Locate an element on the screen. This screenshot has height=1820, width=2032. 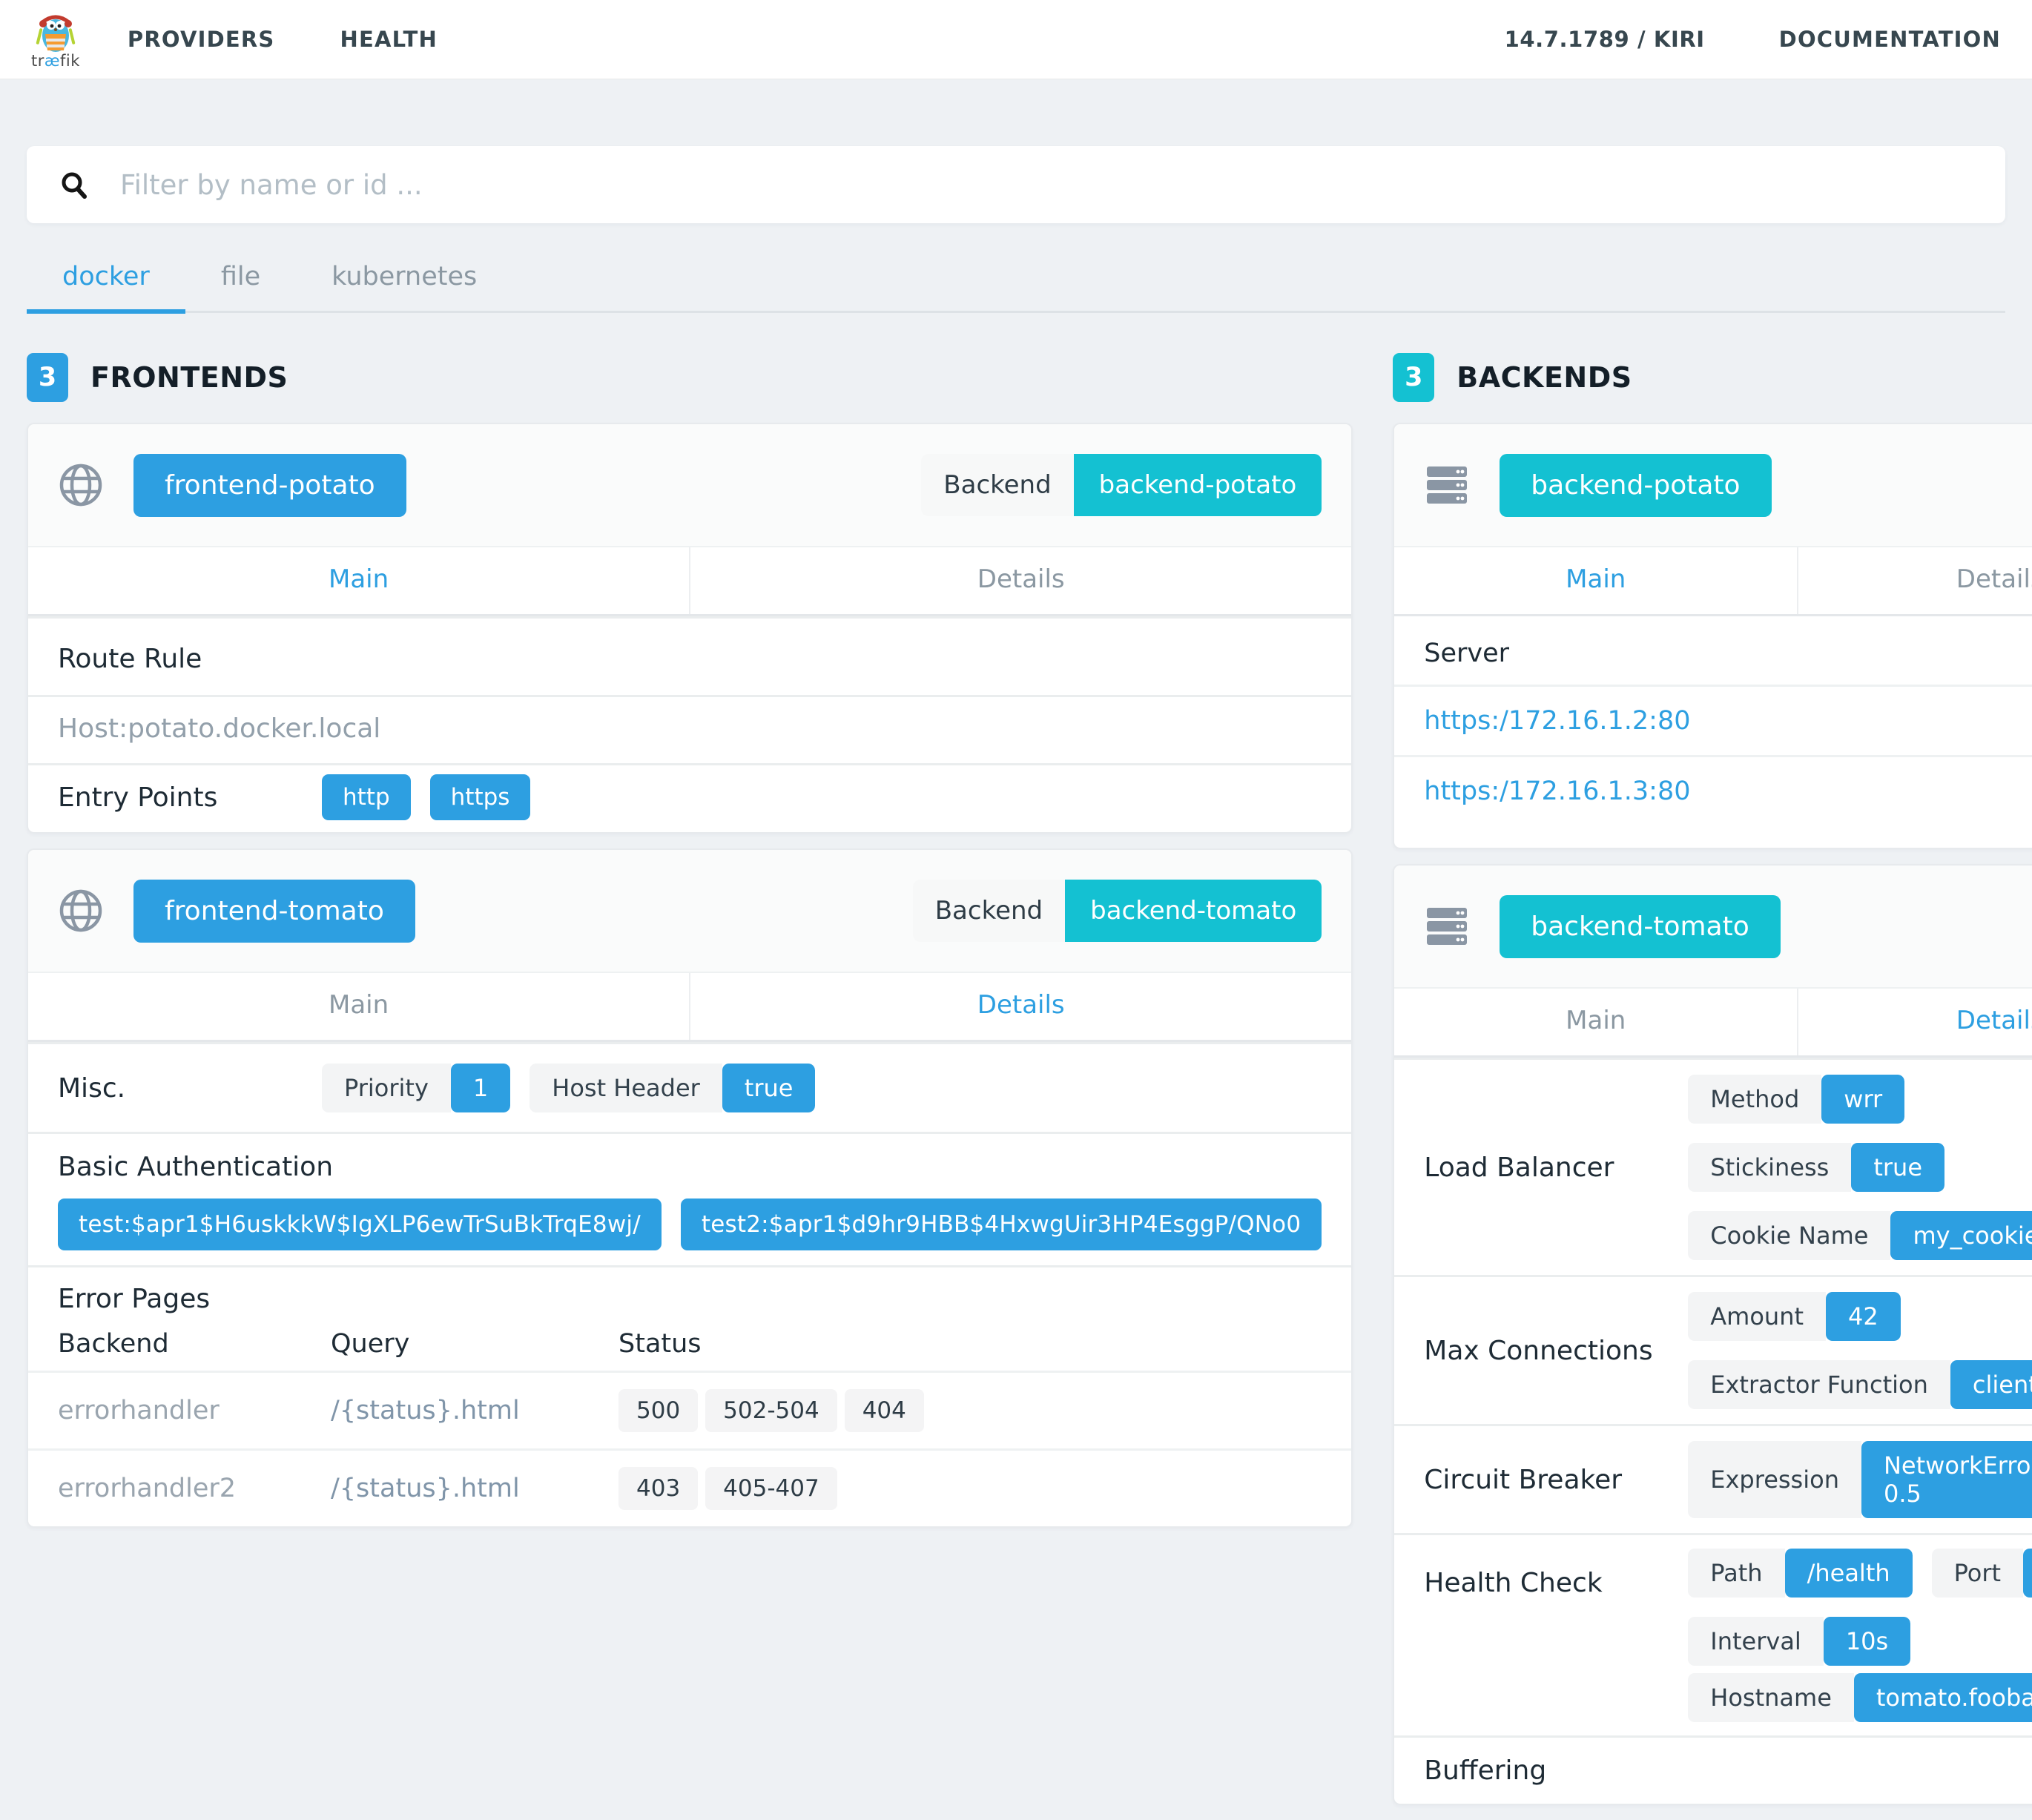
basic-auth-label: Basic Authentication is located at coordinates (196, 1167).